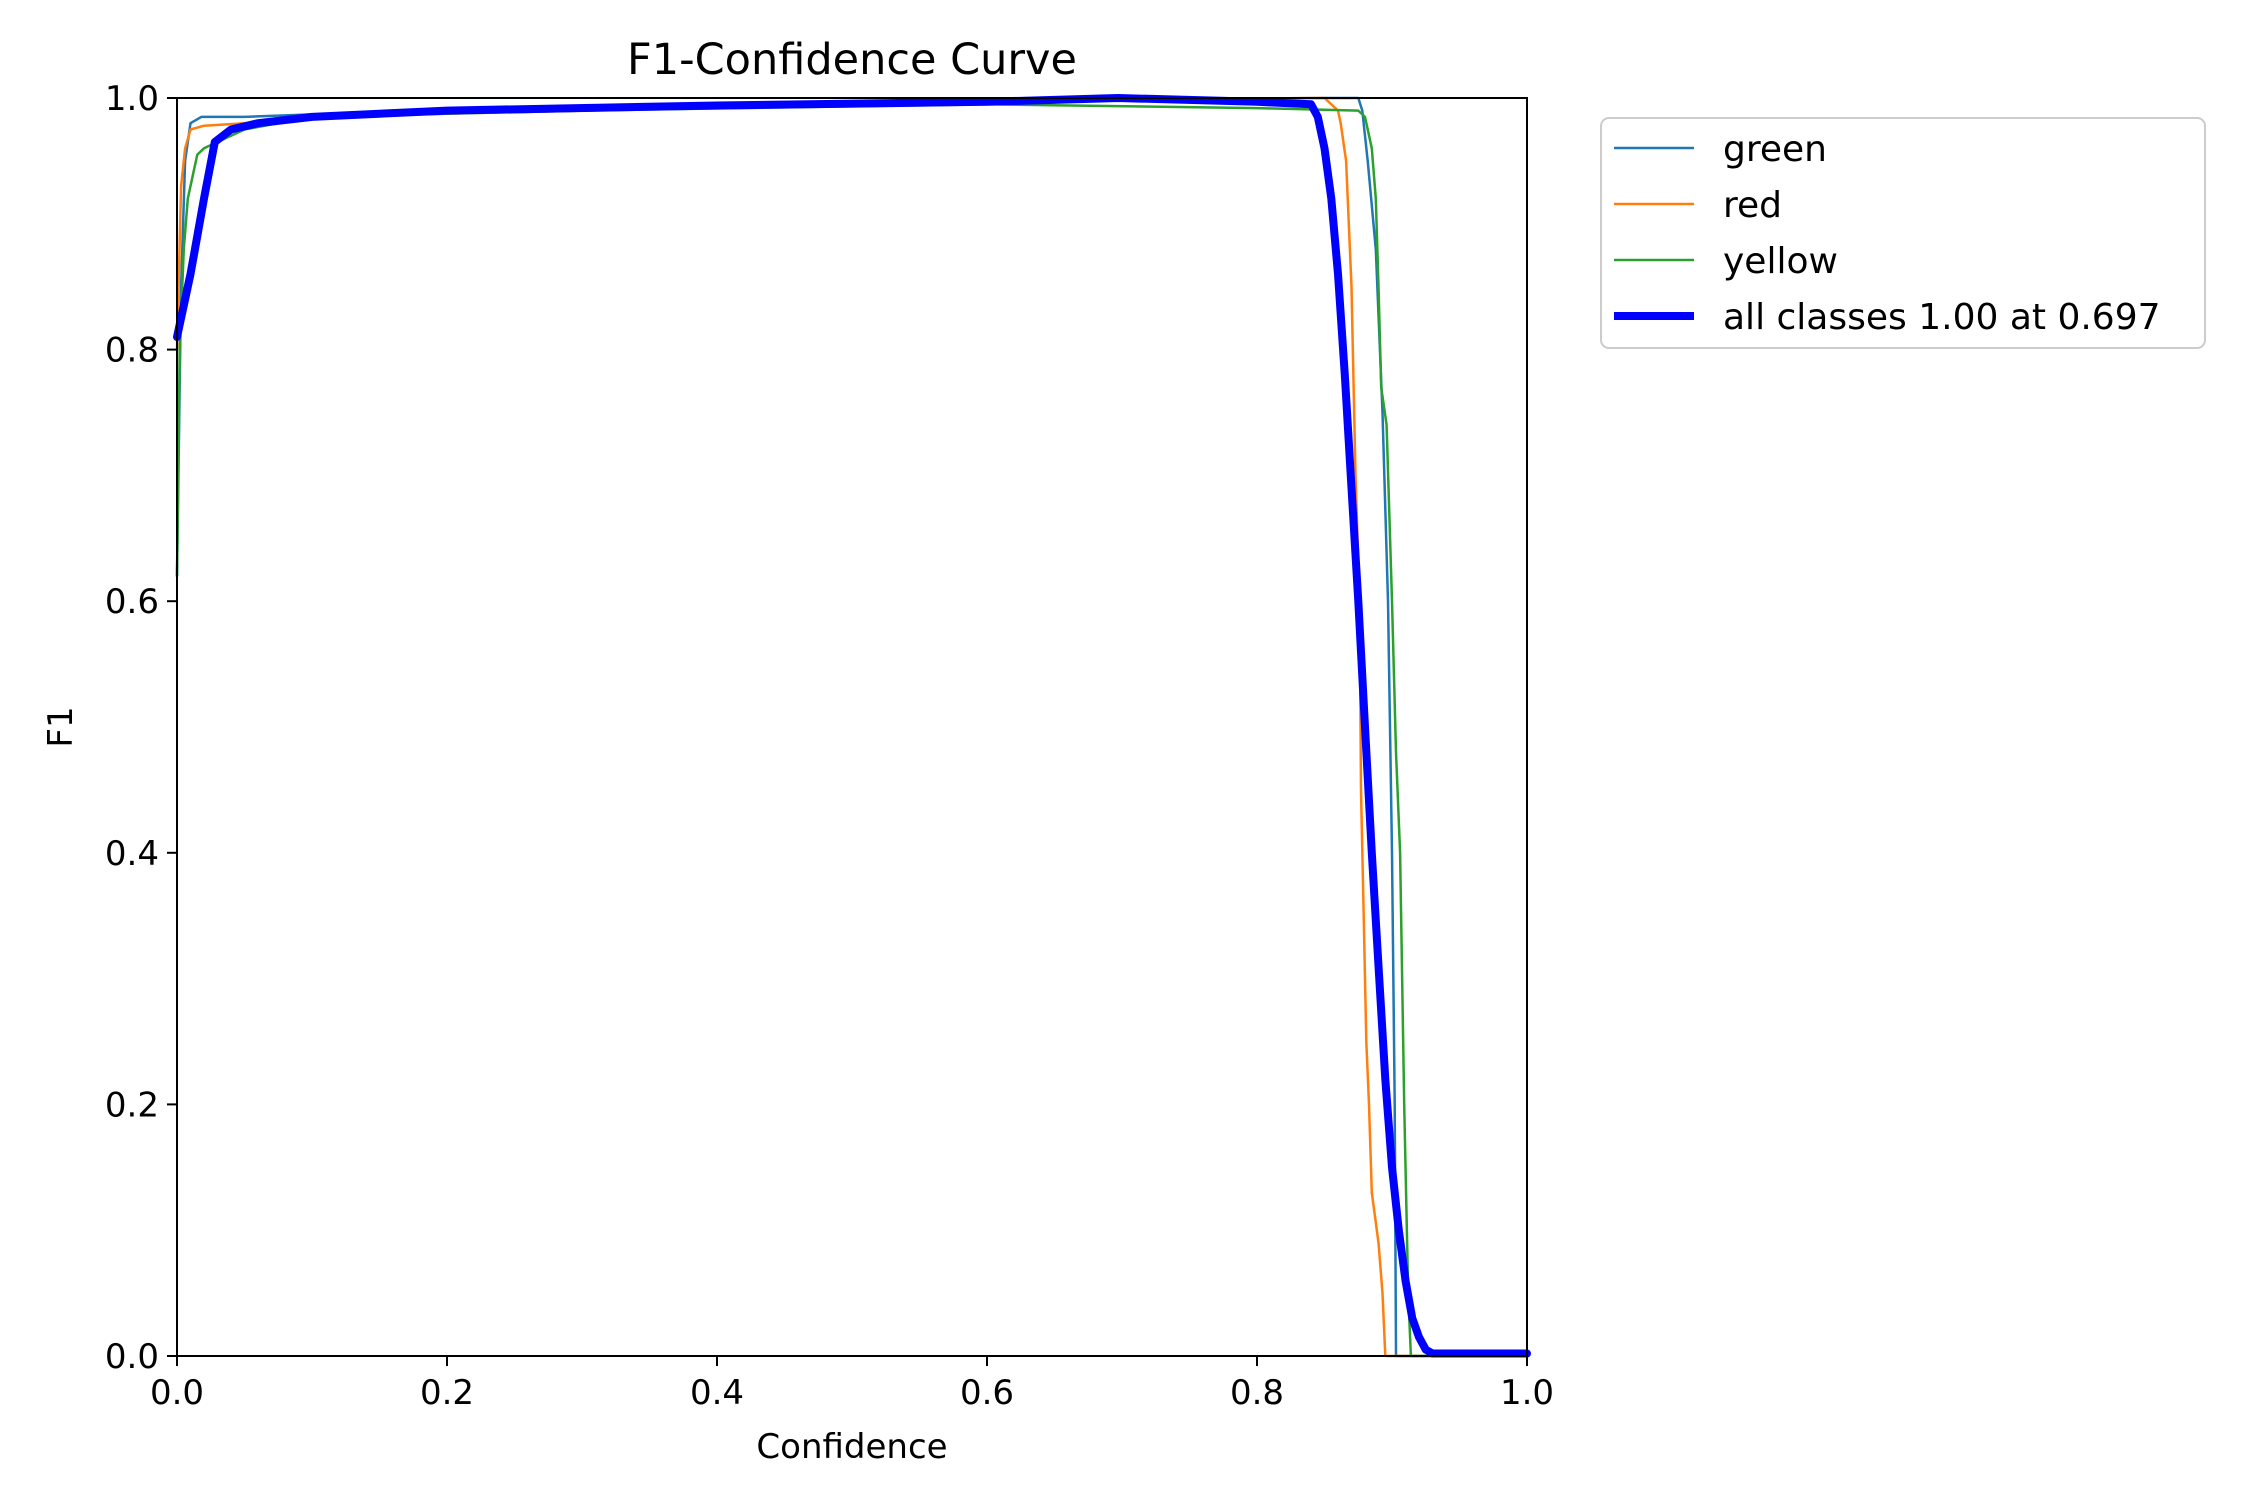  What do you see at coordinates (132, 602) in the screenshot?
I see `y-tick-label: 0.6` at bounding box center [132, 602].